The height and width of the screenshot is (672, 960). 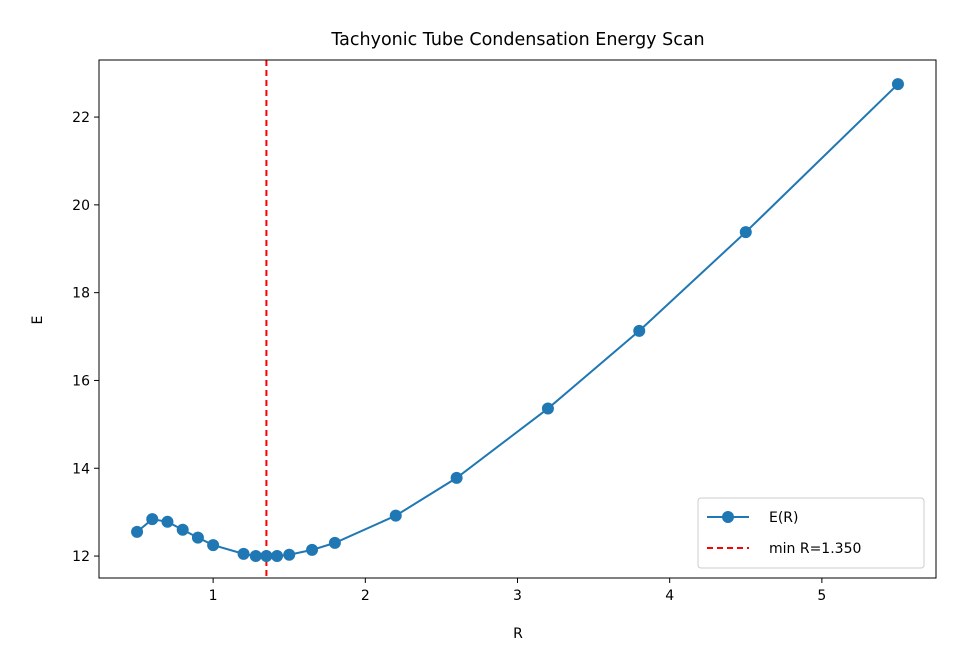 I want to click on x-tick-label: 2, so click(x=365, y=596).